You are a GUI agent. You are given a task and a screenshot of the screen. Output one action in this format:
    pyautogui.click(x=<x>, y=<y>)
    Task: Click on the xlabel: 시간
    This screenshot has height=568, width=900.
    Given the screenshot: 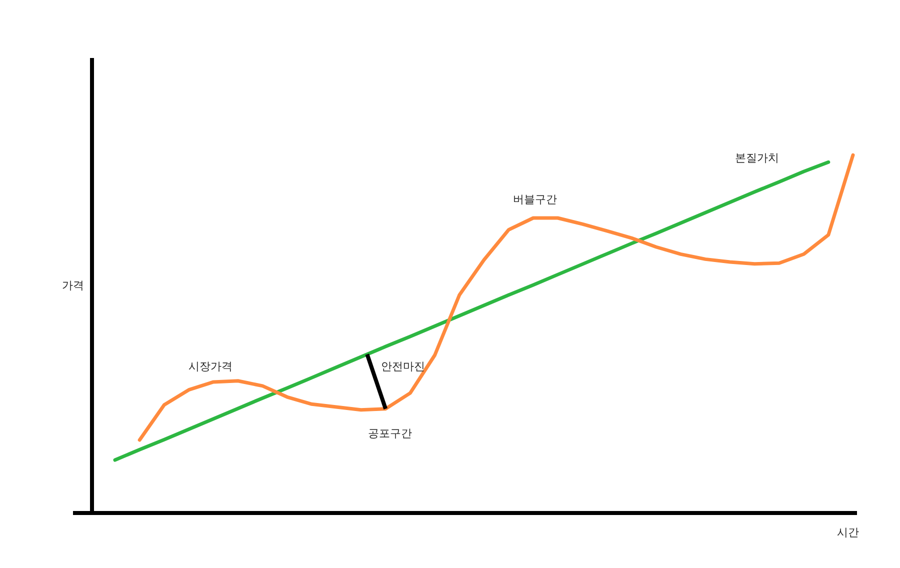 What is the action you would take?
    pyautogui.click(x=848, y=532)
    